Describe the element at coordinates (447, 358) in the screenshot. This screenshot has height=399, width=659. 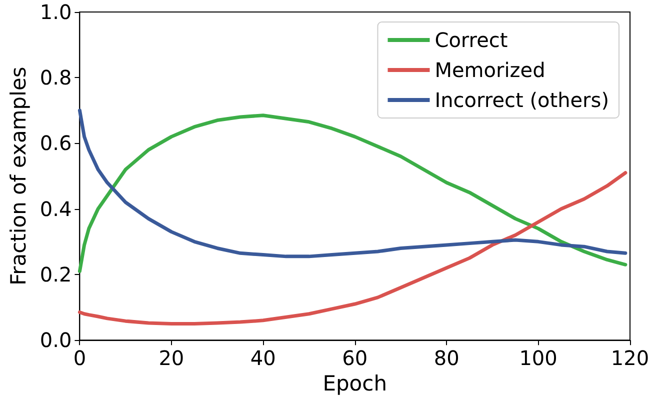
I see `x-tick-label: 80` at that location.